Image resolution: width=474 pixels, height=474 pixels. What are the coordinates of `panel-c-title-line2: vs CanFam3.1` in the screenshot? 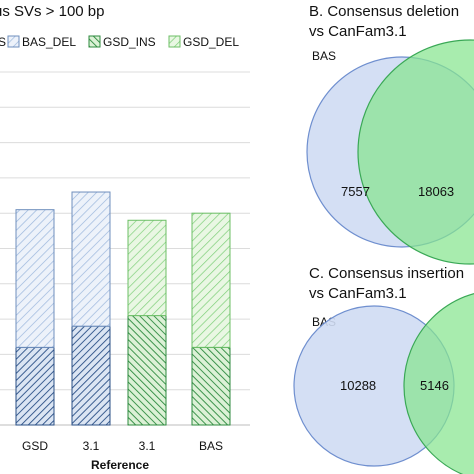 It's located at (358, 293).